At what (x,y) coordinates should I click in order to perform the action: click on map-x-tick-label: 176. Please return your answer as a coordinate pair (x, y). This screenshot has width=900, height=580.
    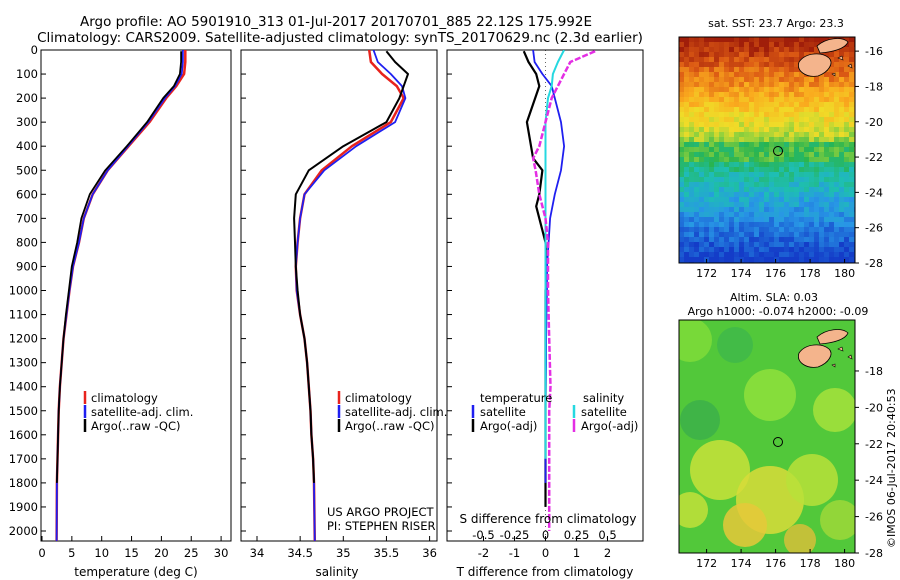
    Looking at the image, I should click on (775, 273).